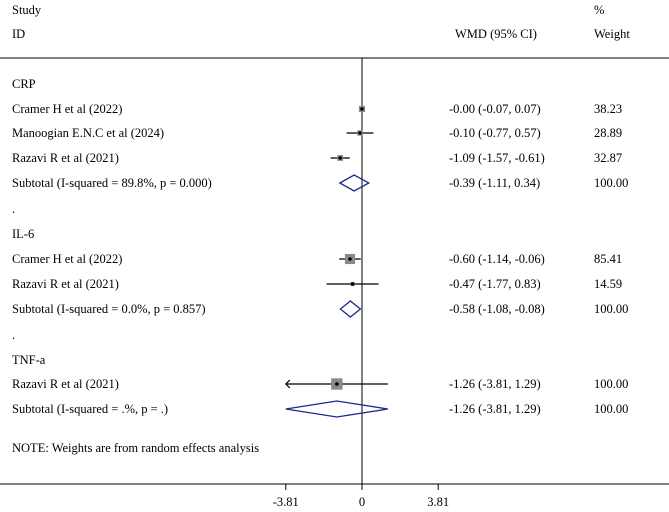  What do you see at coordinates (494, 183) in the screenshot?
I see `subtotal-ci-text: -0.39 (-1.11, 0.34)` at bounding box center [494, 183].